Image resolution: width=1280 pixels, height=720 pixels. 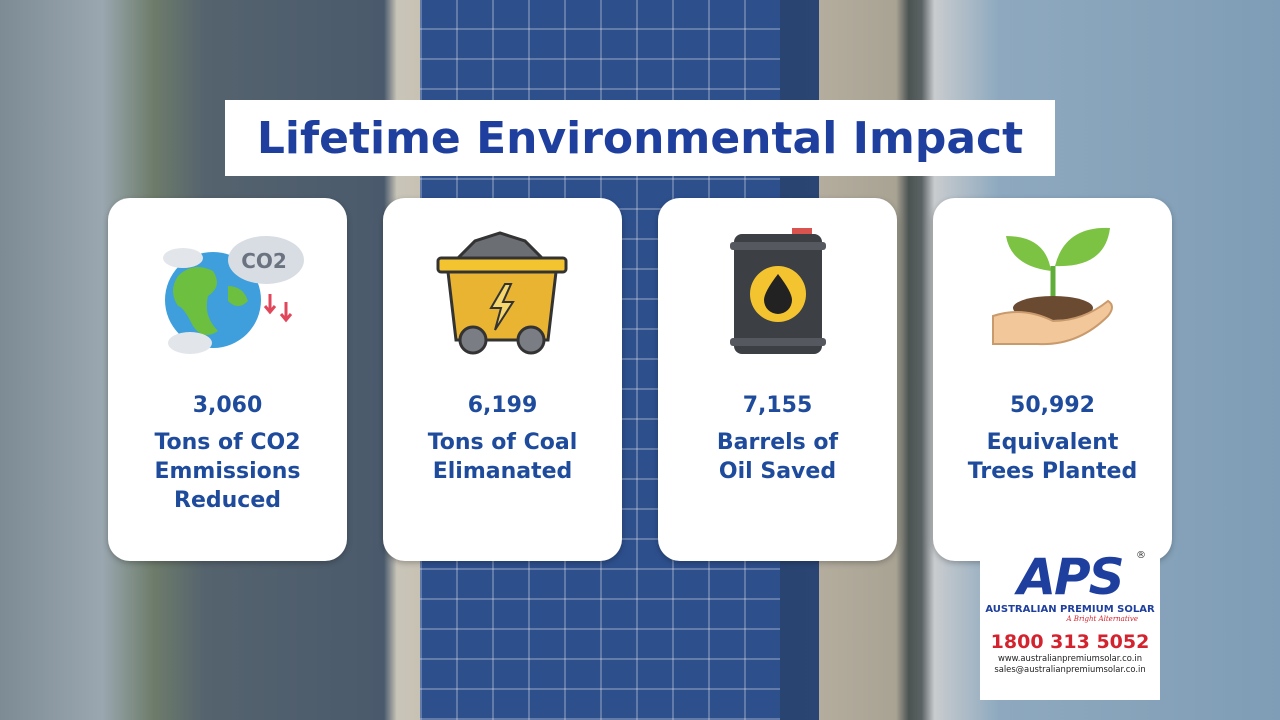 I want to click on card: 7,155 Barrels of Oil Saved, so click(x=777, y=379).